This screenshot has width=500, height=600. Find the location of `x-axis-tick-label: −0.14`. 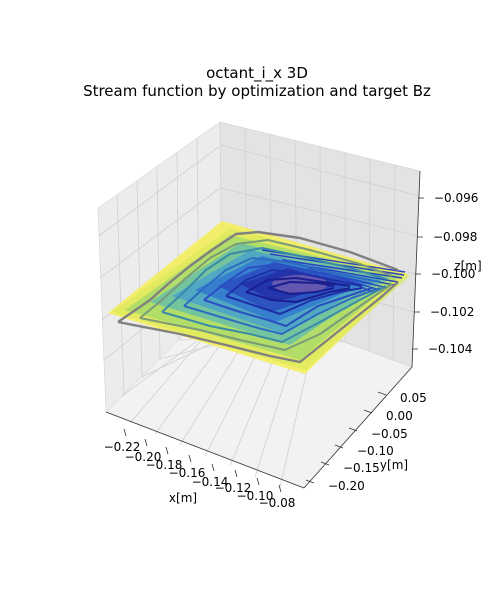

x-axis-tick-label: −0.14 is located at coordinates (210, 482).